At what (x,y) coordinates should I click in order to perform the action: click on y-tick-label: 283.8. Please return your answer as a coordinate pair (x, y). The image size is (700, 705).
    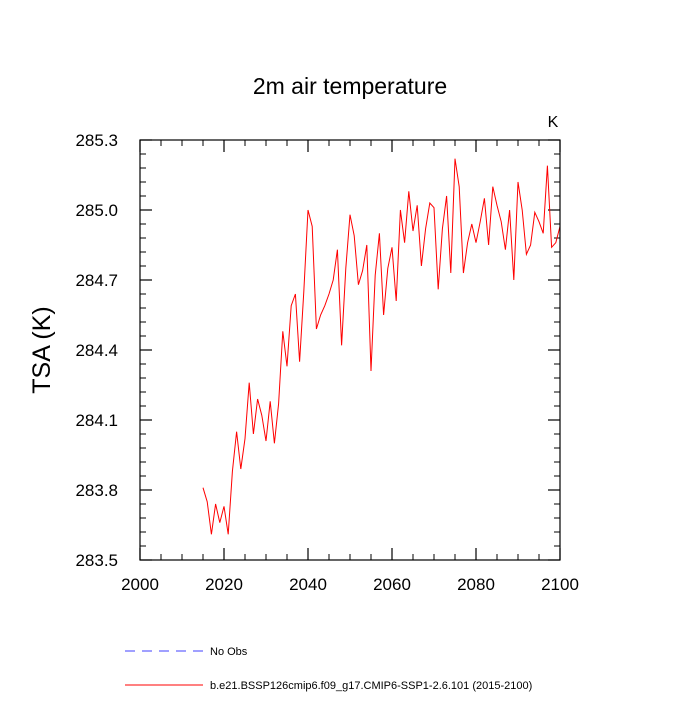
    Looking at the image, I should click on (96, 490).